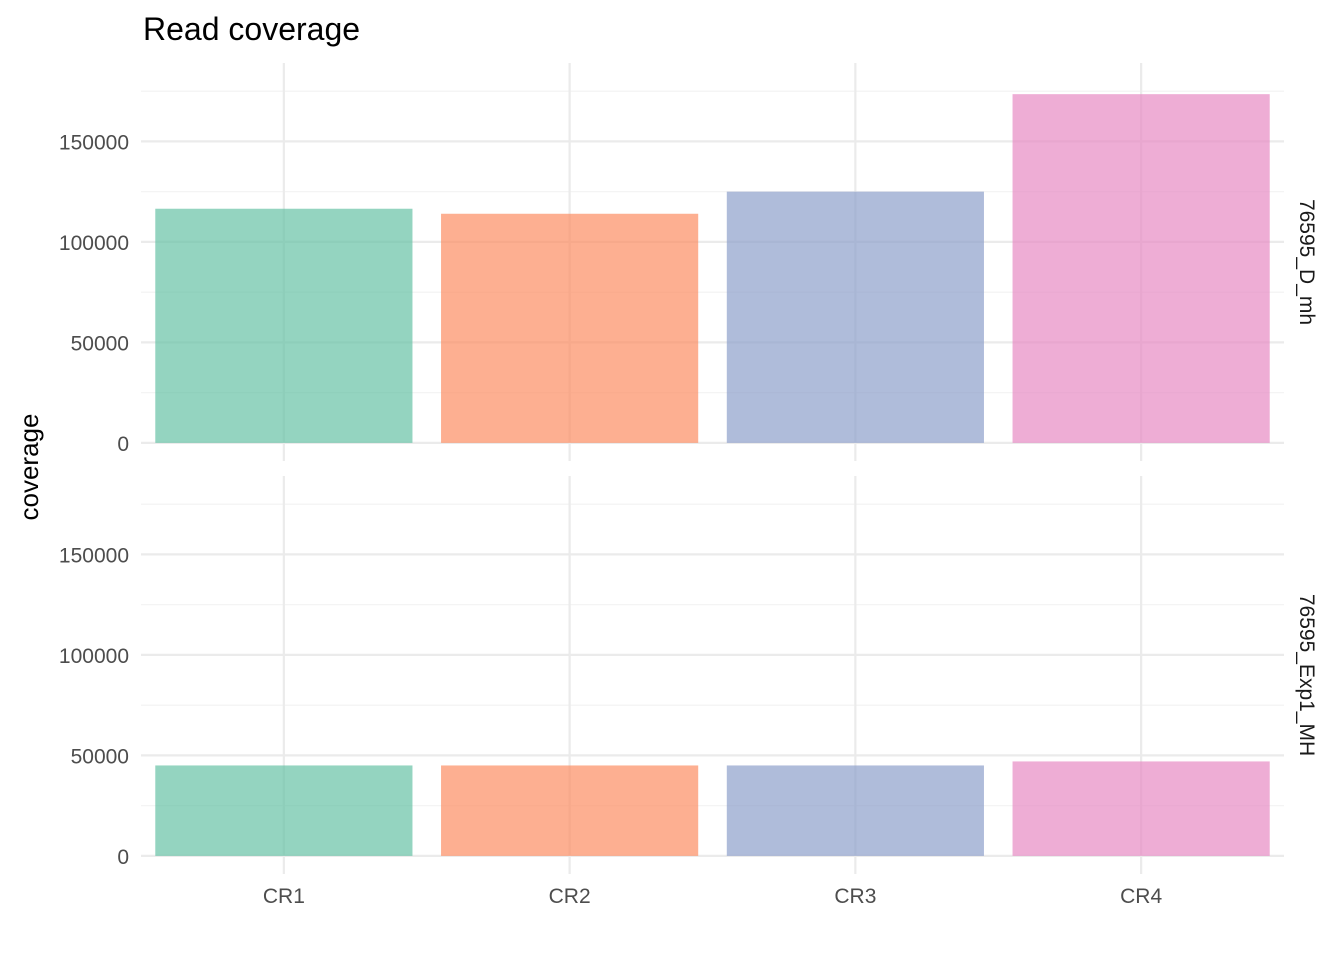 This screenshot has height=960, width=1344. I want to click on x-tick-label: CR1, so click(284, 896).